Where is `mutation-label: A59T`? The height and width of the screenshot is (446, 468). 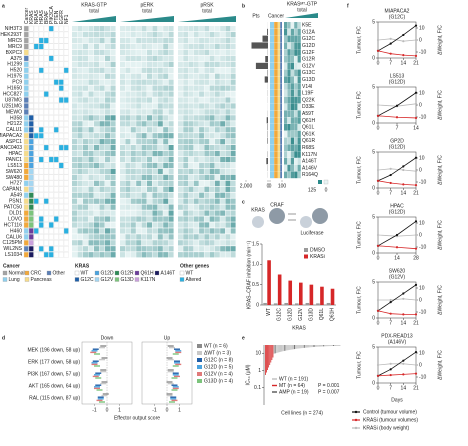 mutation-label: A59T is located at coordinates (308, 114).